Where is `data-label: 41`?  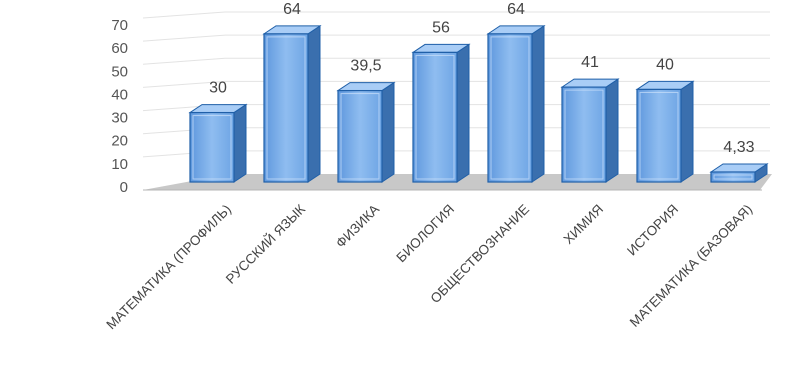 data-label: 41 is located at coordinates (590, 62).